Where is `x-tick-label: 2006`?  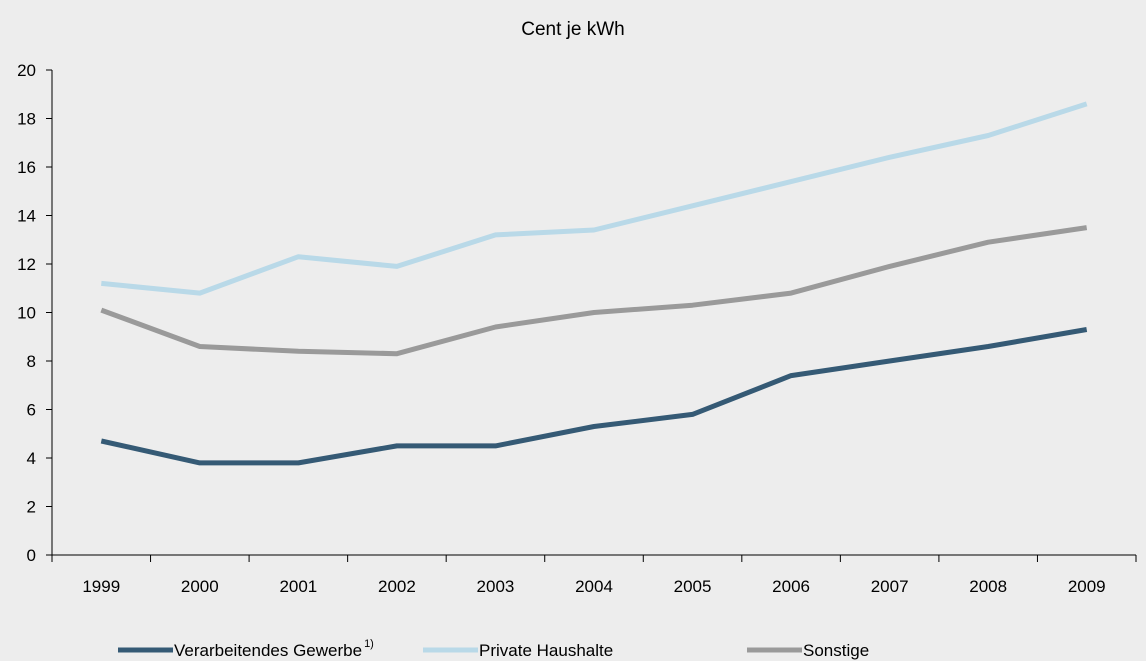 x-tick-label: 2006 is located at coordinates (791, 586).